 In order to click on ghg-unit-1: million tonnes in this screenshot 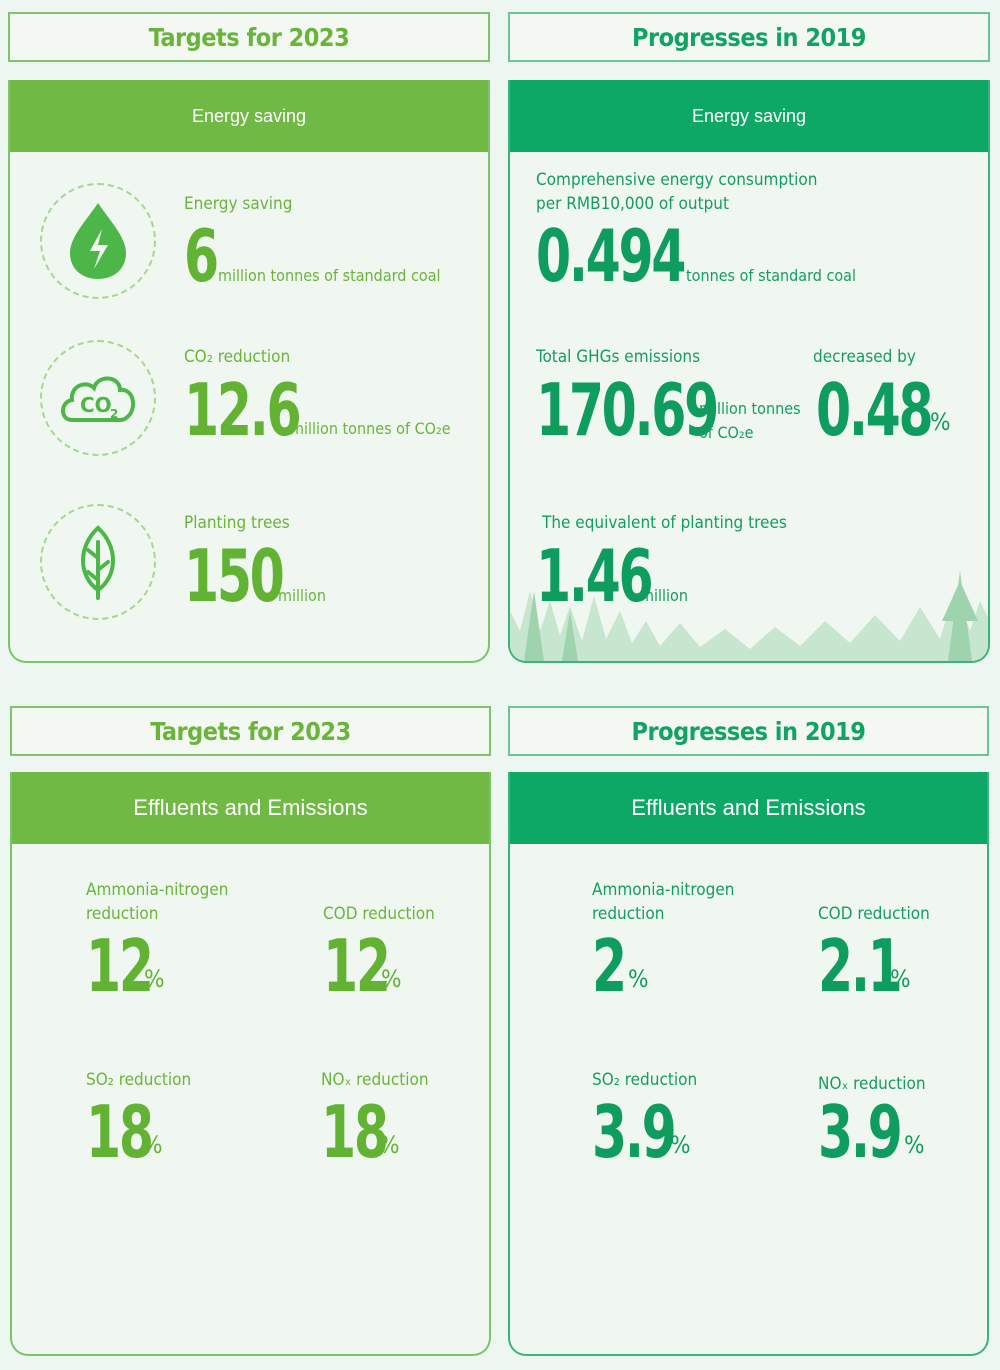, I will do `click(750, 408)`.